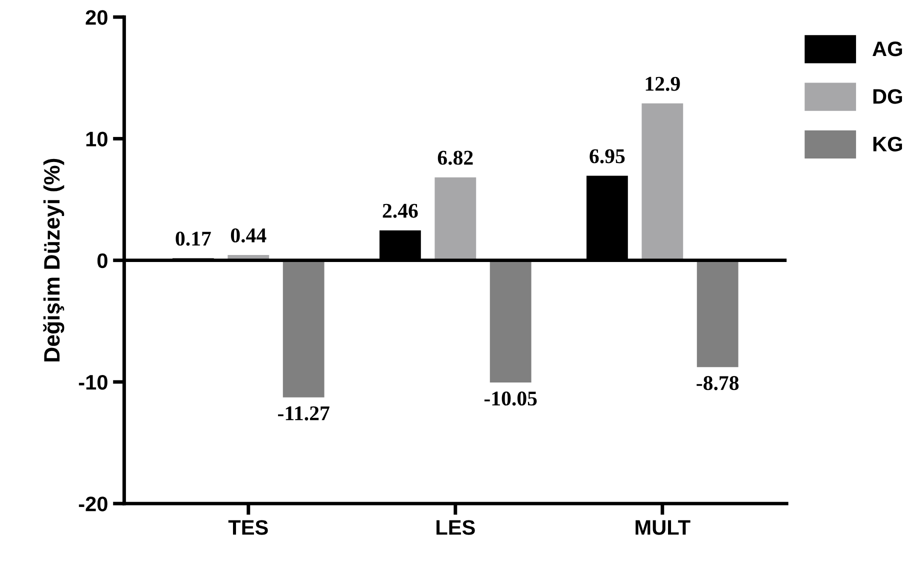 The height and width of the screenshot is (569, 920). I want to click on data-label: 0.17, so click(193, 239).